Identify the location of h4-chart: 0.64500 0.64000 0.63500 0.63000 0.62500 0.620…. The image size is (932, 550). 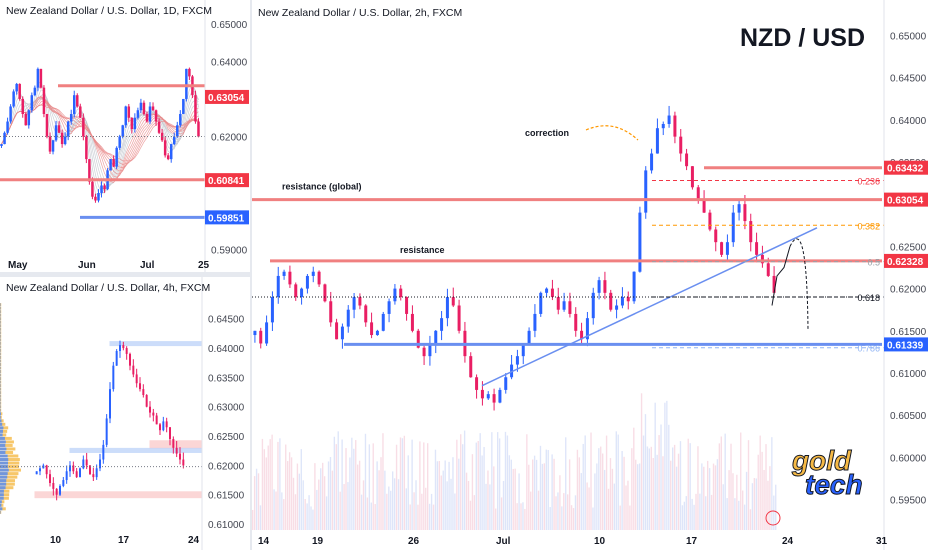
(125, 413).